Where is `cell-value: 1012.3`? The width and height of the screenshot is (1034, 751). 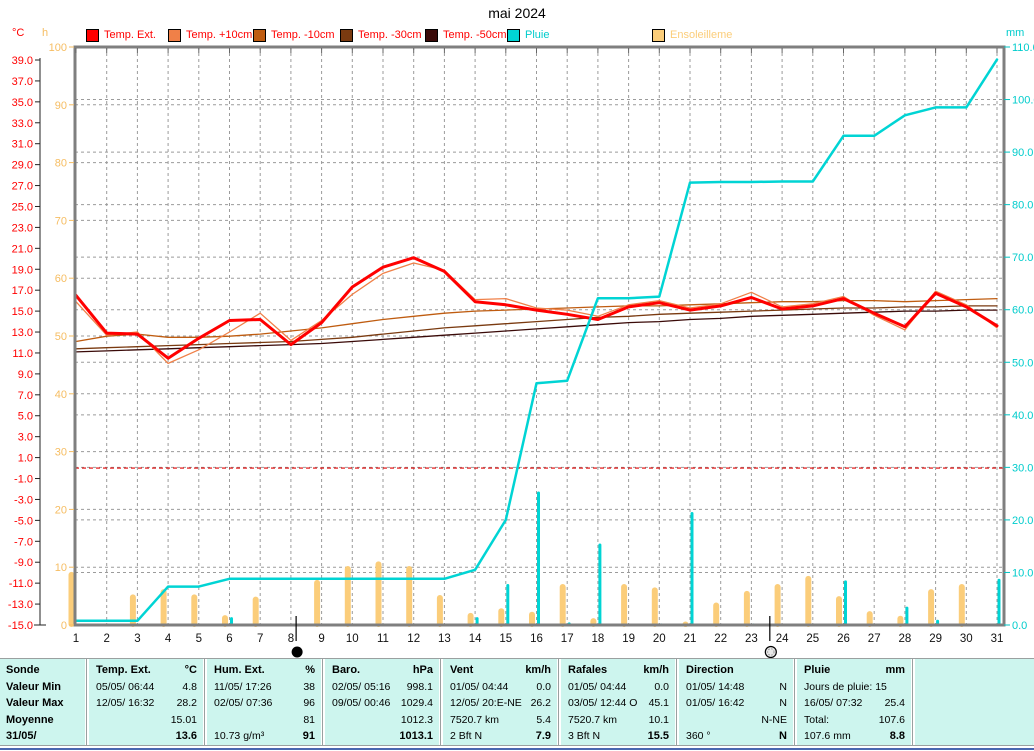 cell-value: 1012.3 is located at coordinates (416, 719).